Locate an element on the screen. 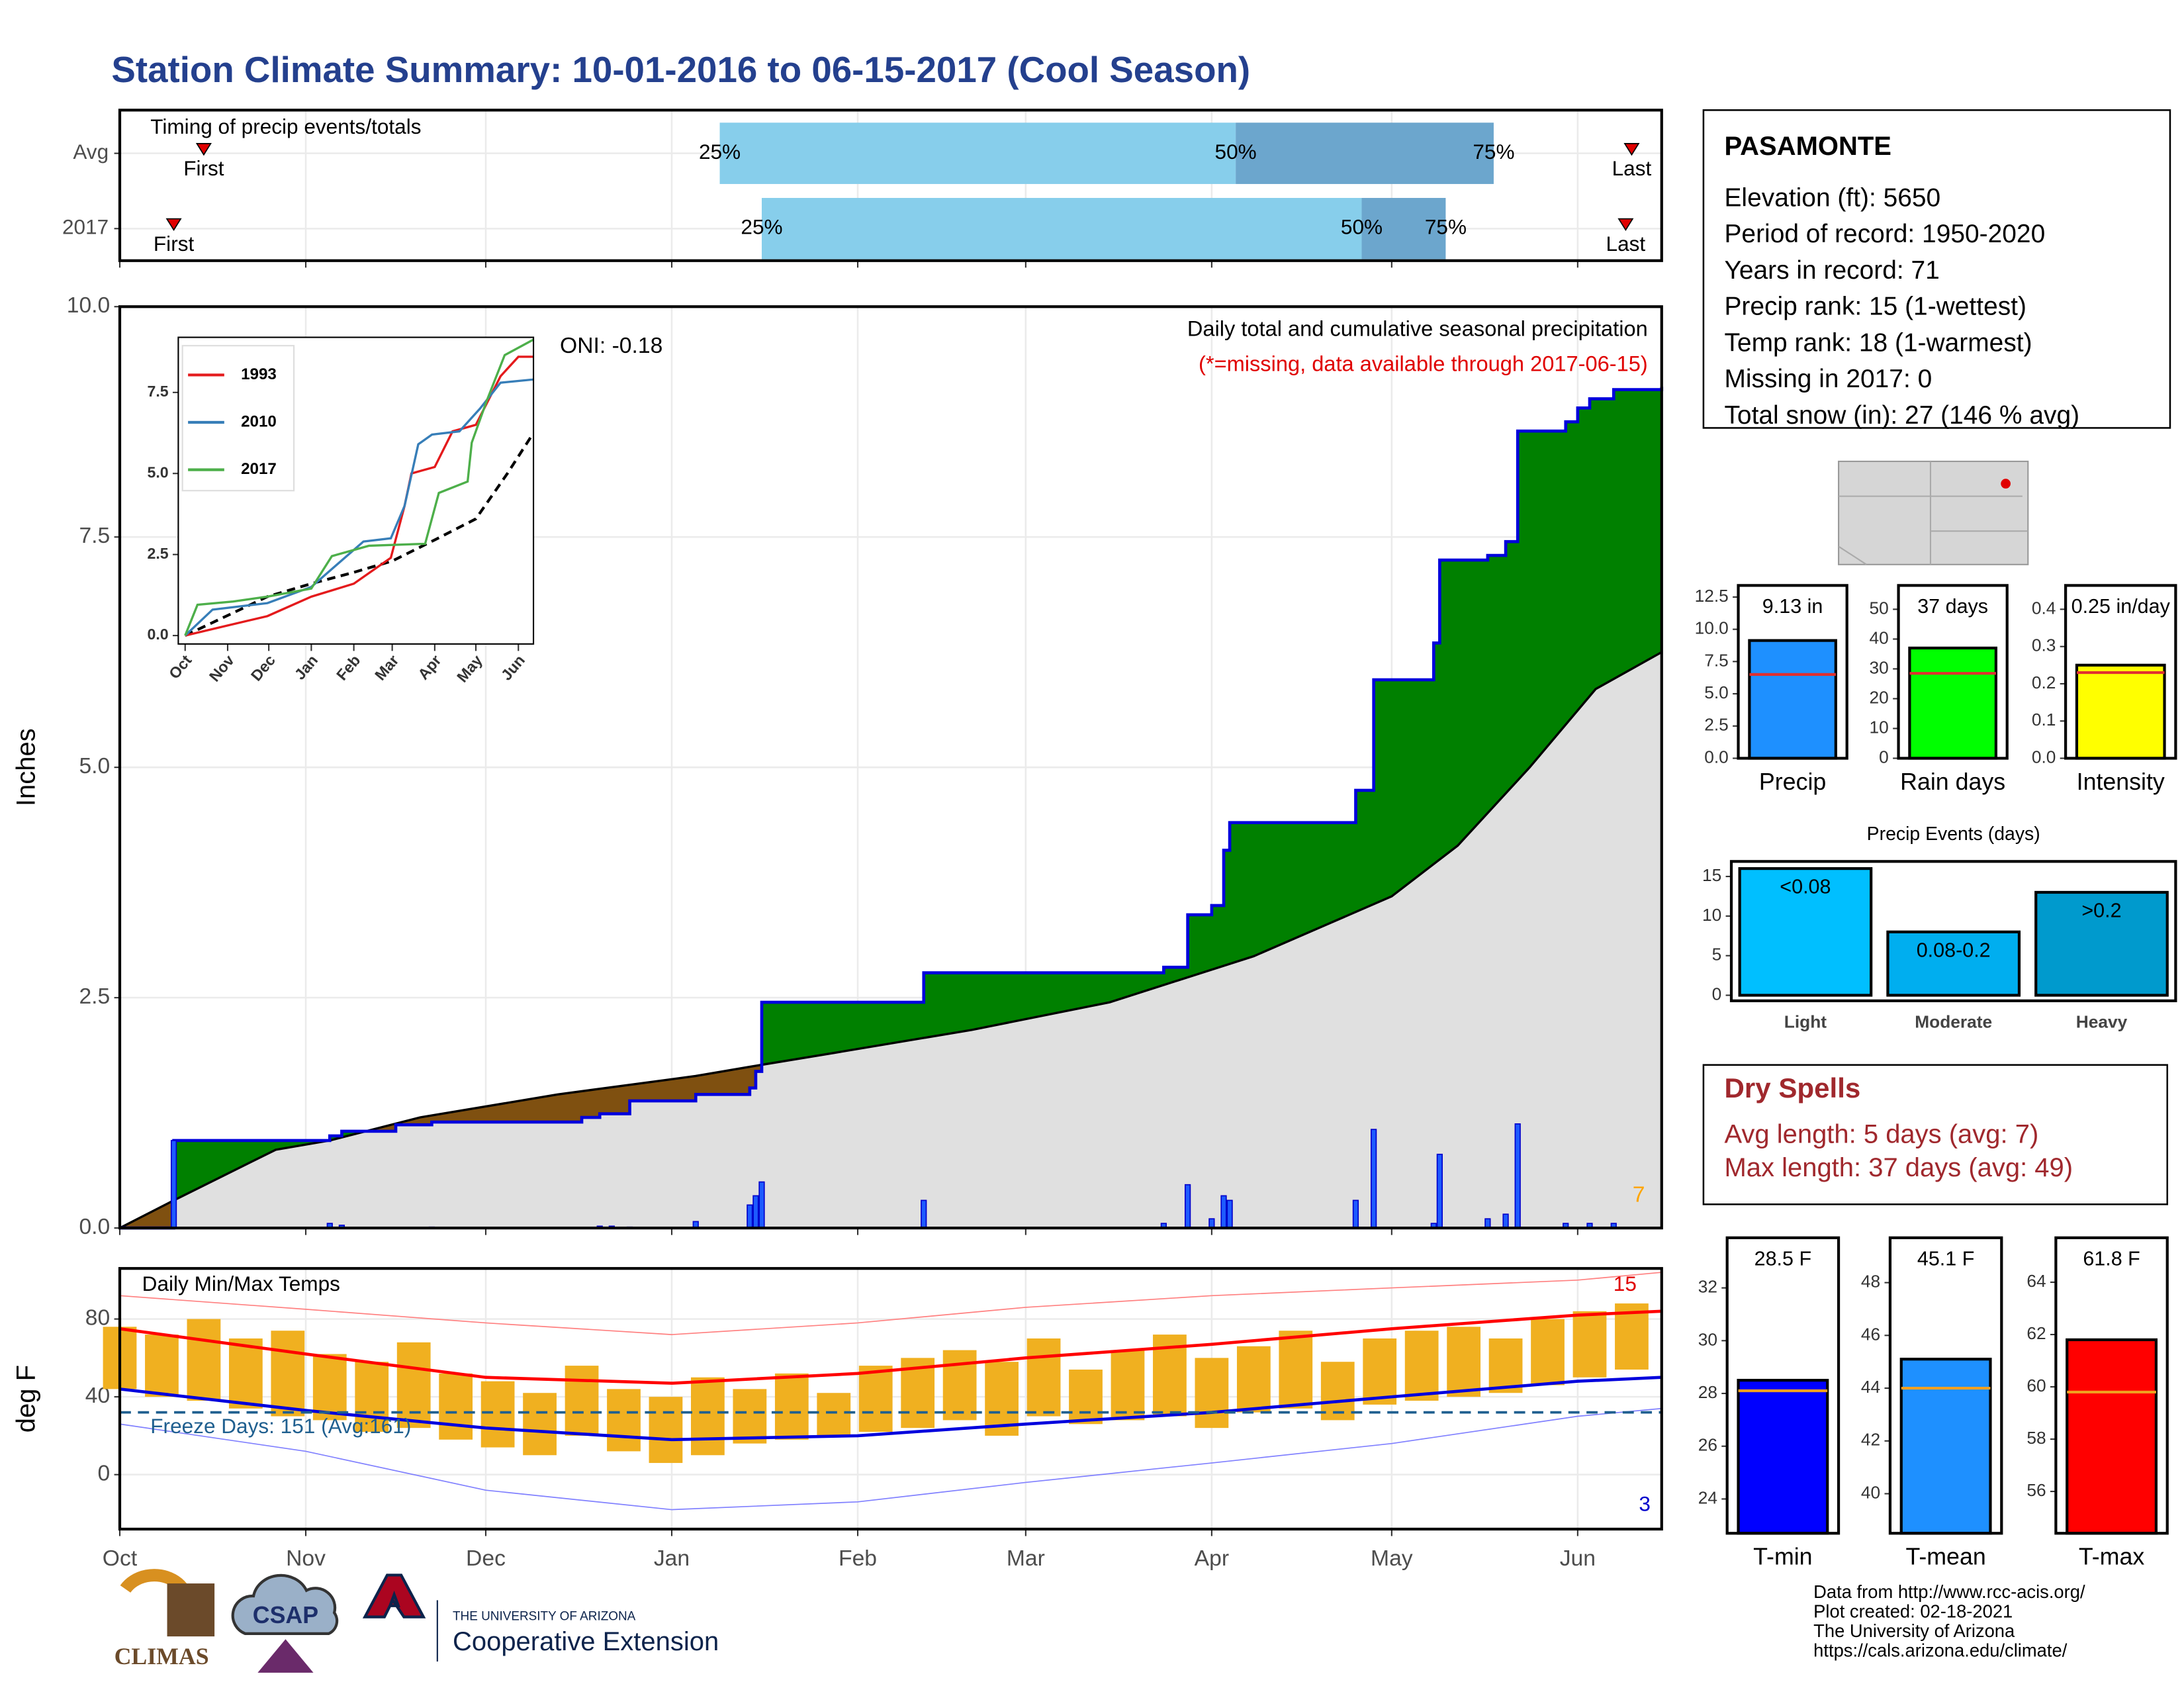 This screenshot has width=2184, height=1688. y-tick-label: 10.0 is located at coordinates (1712, 628).